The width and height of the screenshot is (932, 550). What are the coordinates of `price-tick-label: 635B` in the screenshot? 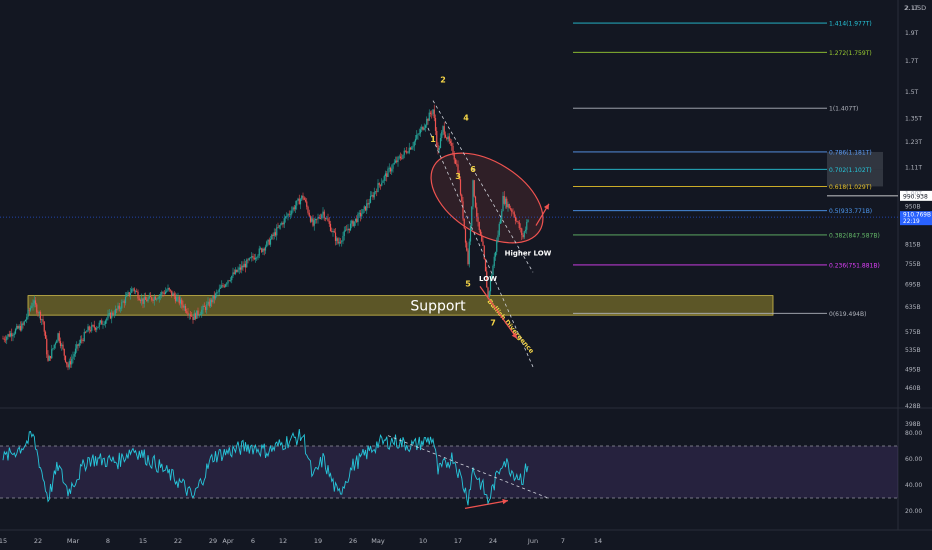 It's located at (913, 307).